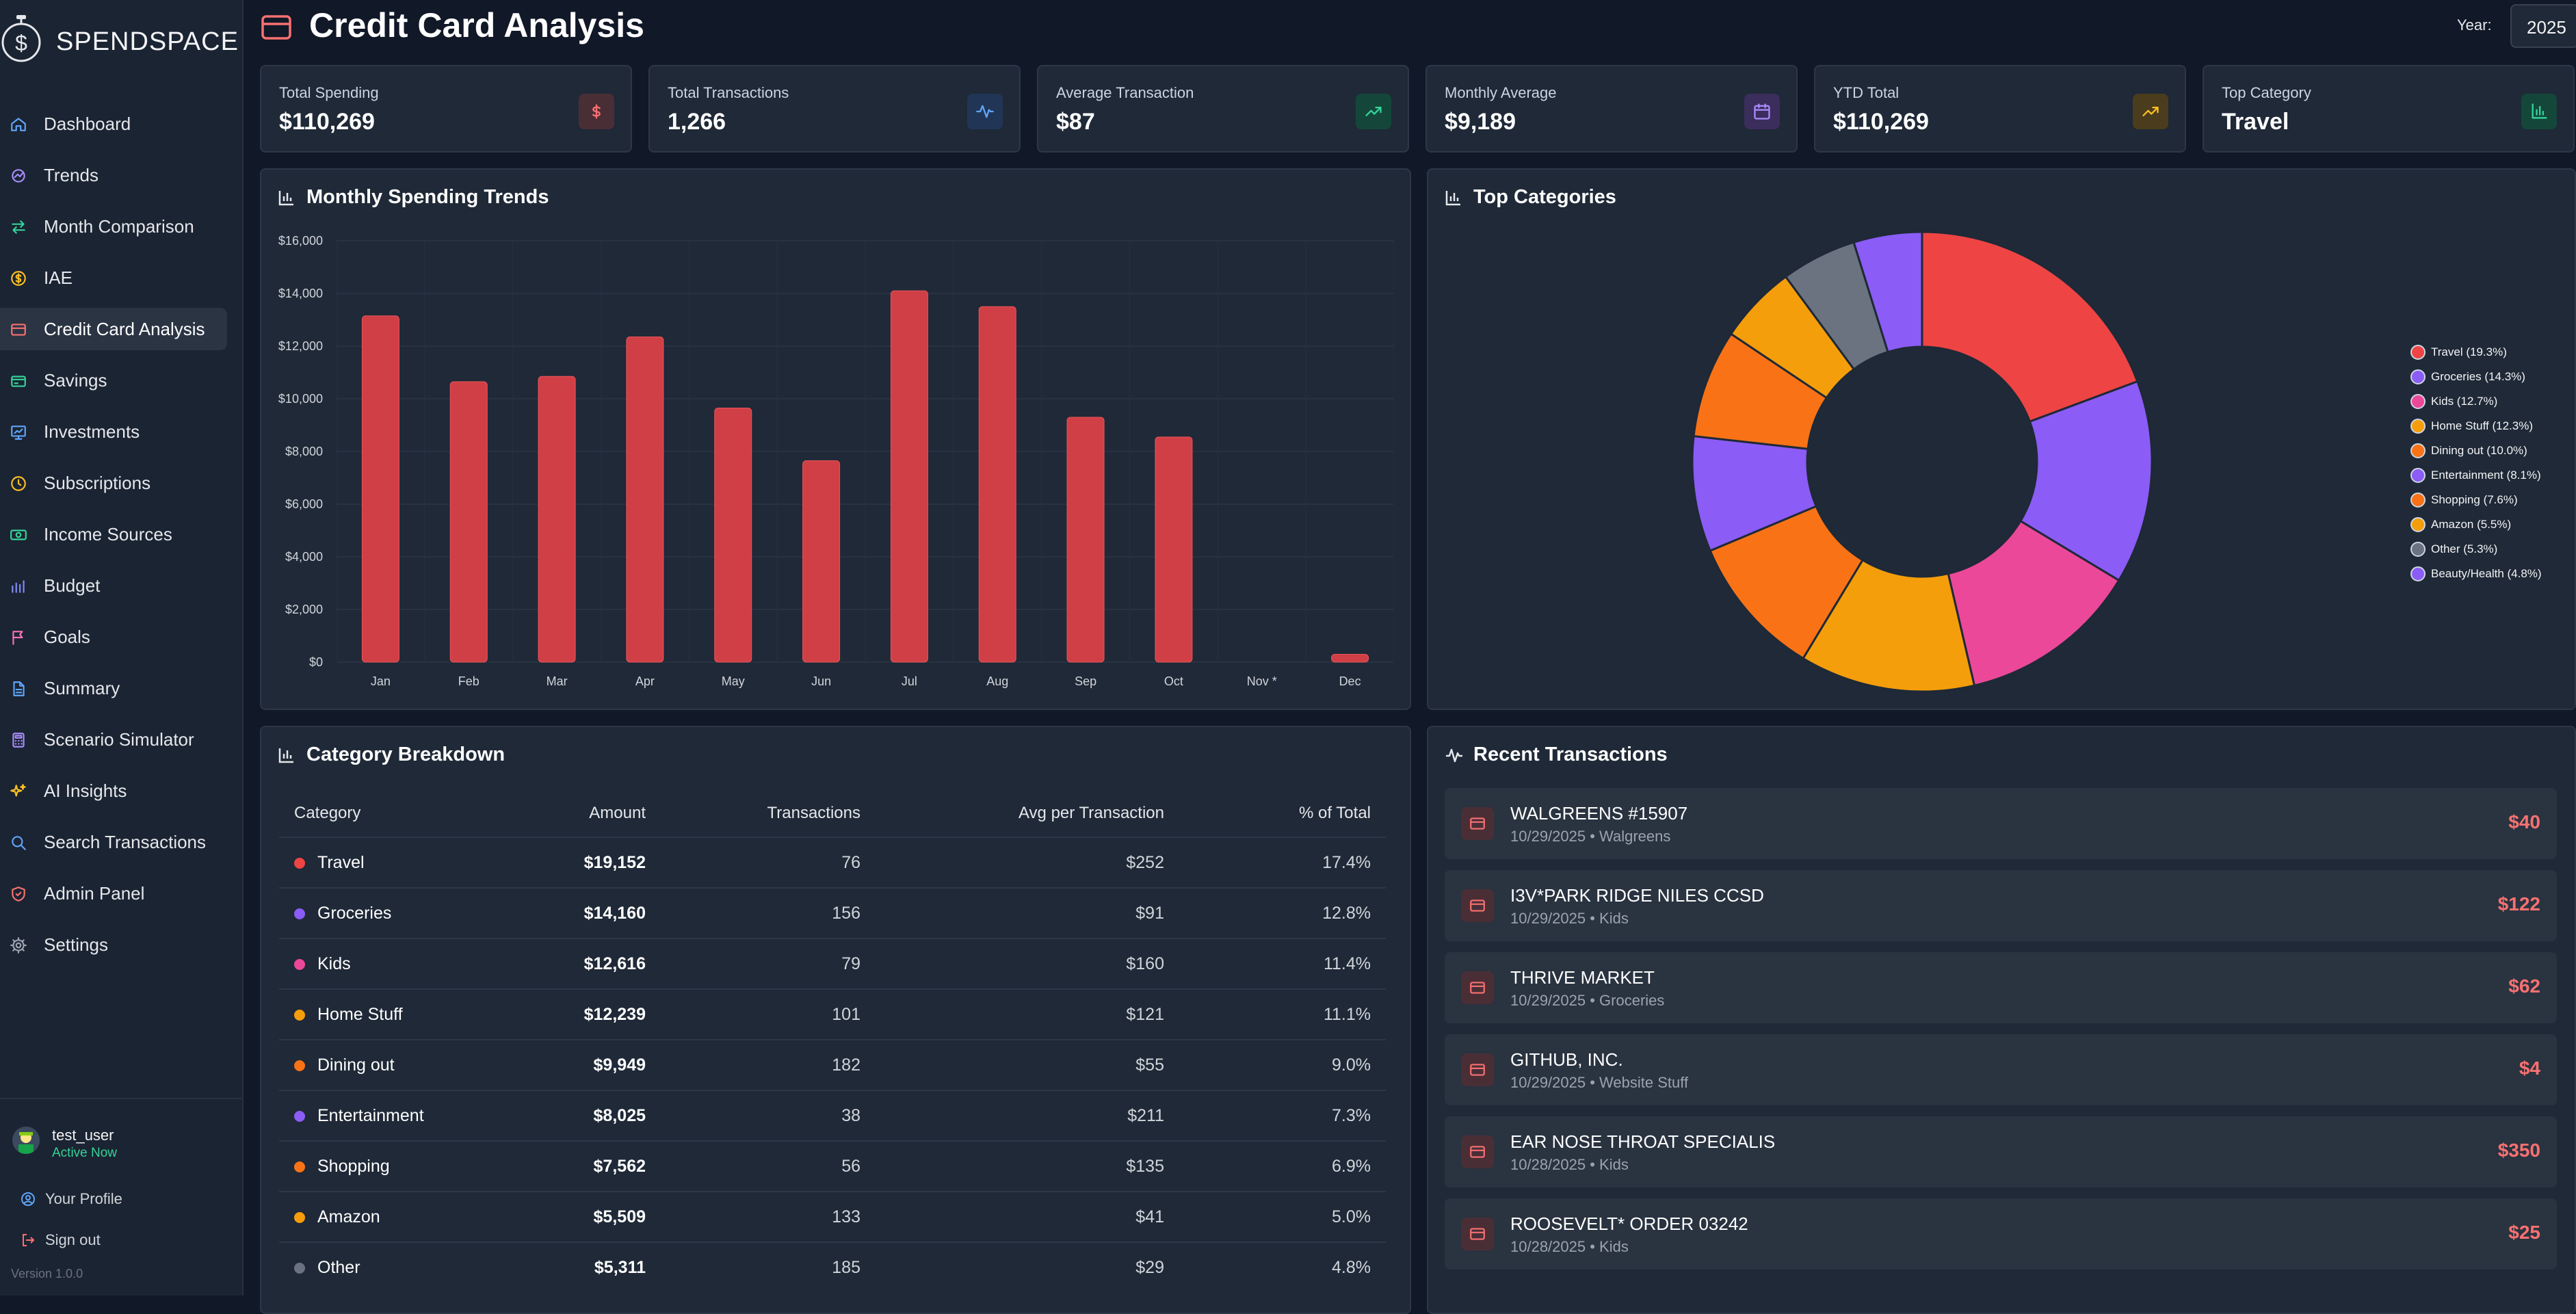 This screenshot has width=2576, height=1314. Describe the element at coordinates (83, 1198) in the screenshot. I see `your-profile-label: Your Profile` at that location.